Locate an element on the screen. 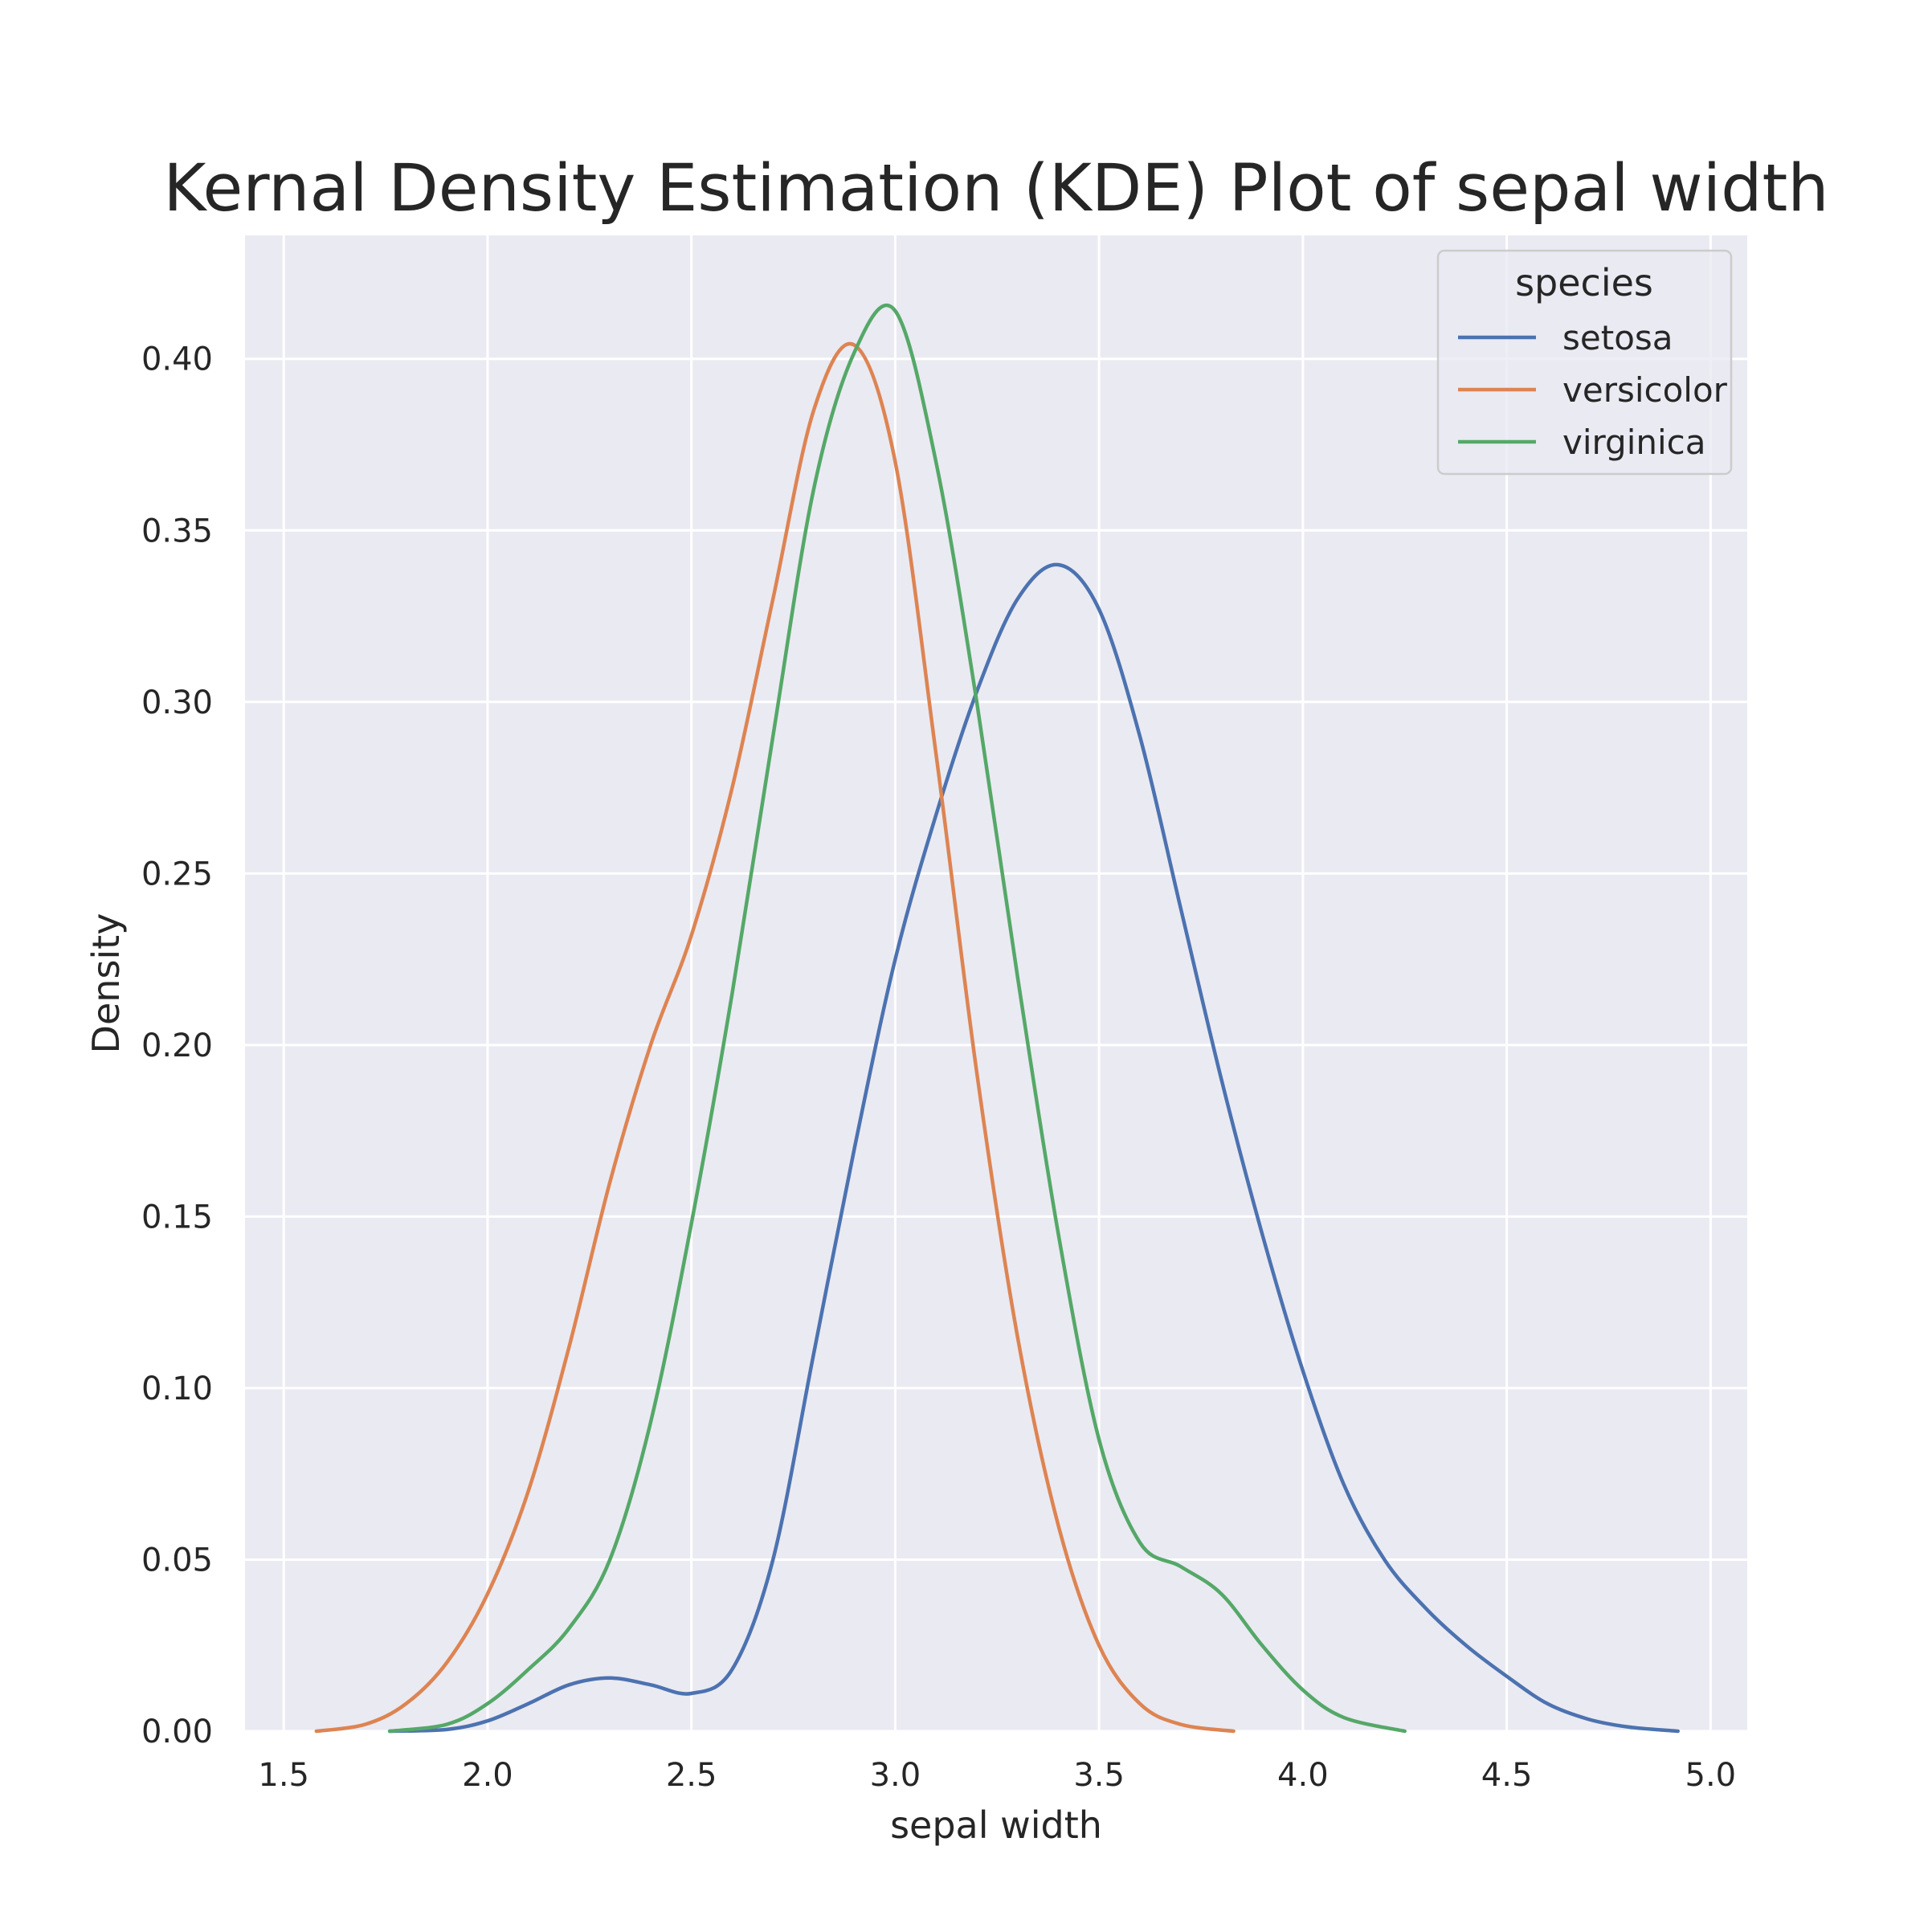 This screenshot has height=1932, width=1928. y-tick-label: 0.40 is located at coordinates (177, 359).